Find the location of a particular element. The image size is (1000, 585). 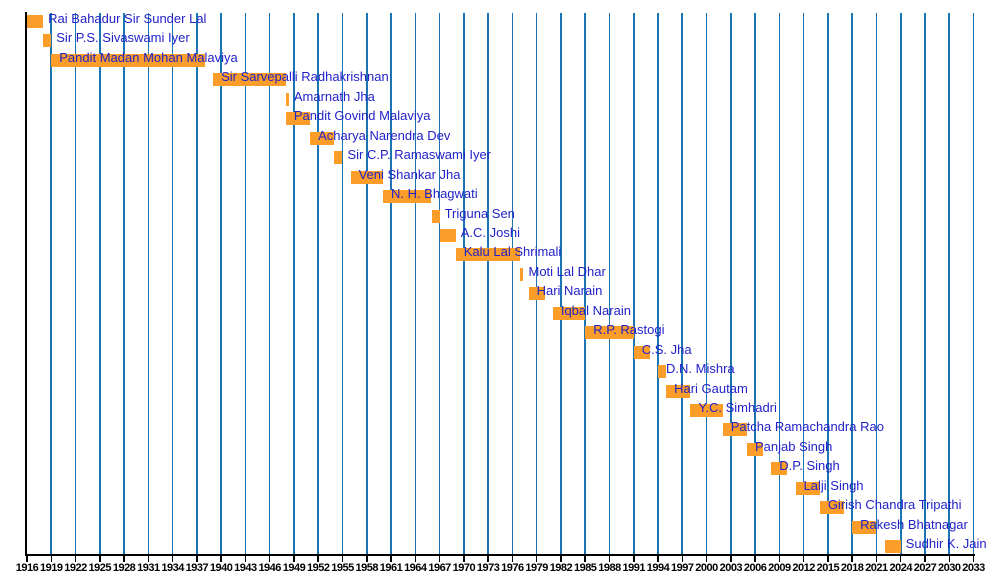

timeline-bar-label: Hari Gautam is located at coordinates (711, 388).